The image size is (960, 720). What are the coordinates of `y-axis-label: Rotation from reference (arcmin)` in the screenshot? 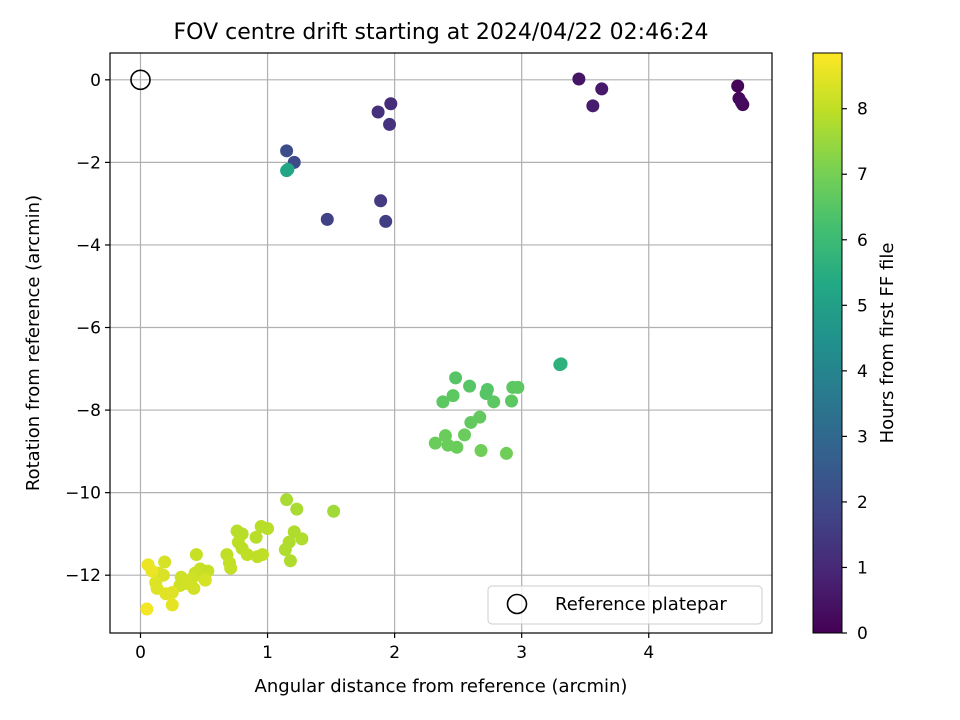 It's located at (33, 343).